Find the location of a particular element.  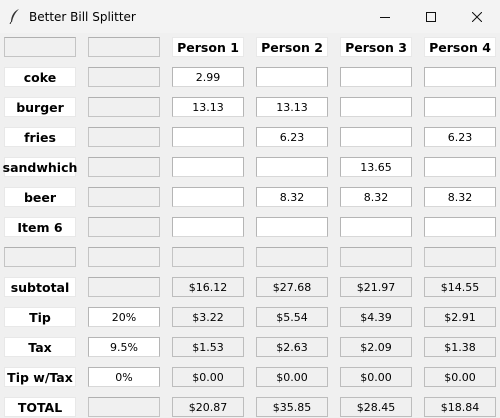

item-2-person-3-input is located at coordinates (376, 107).